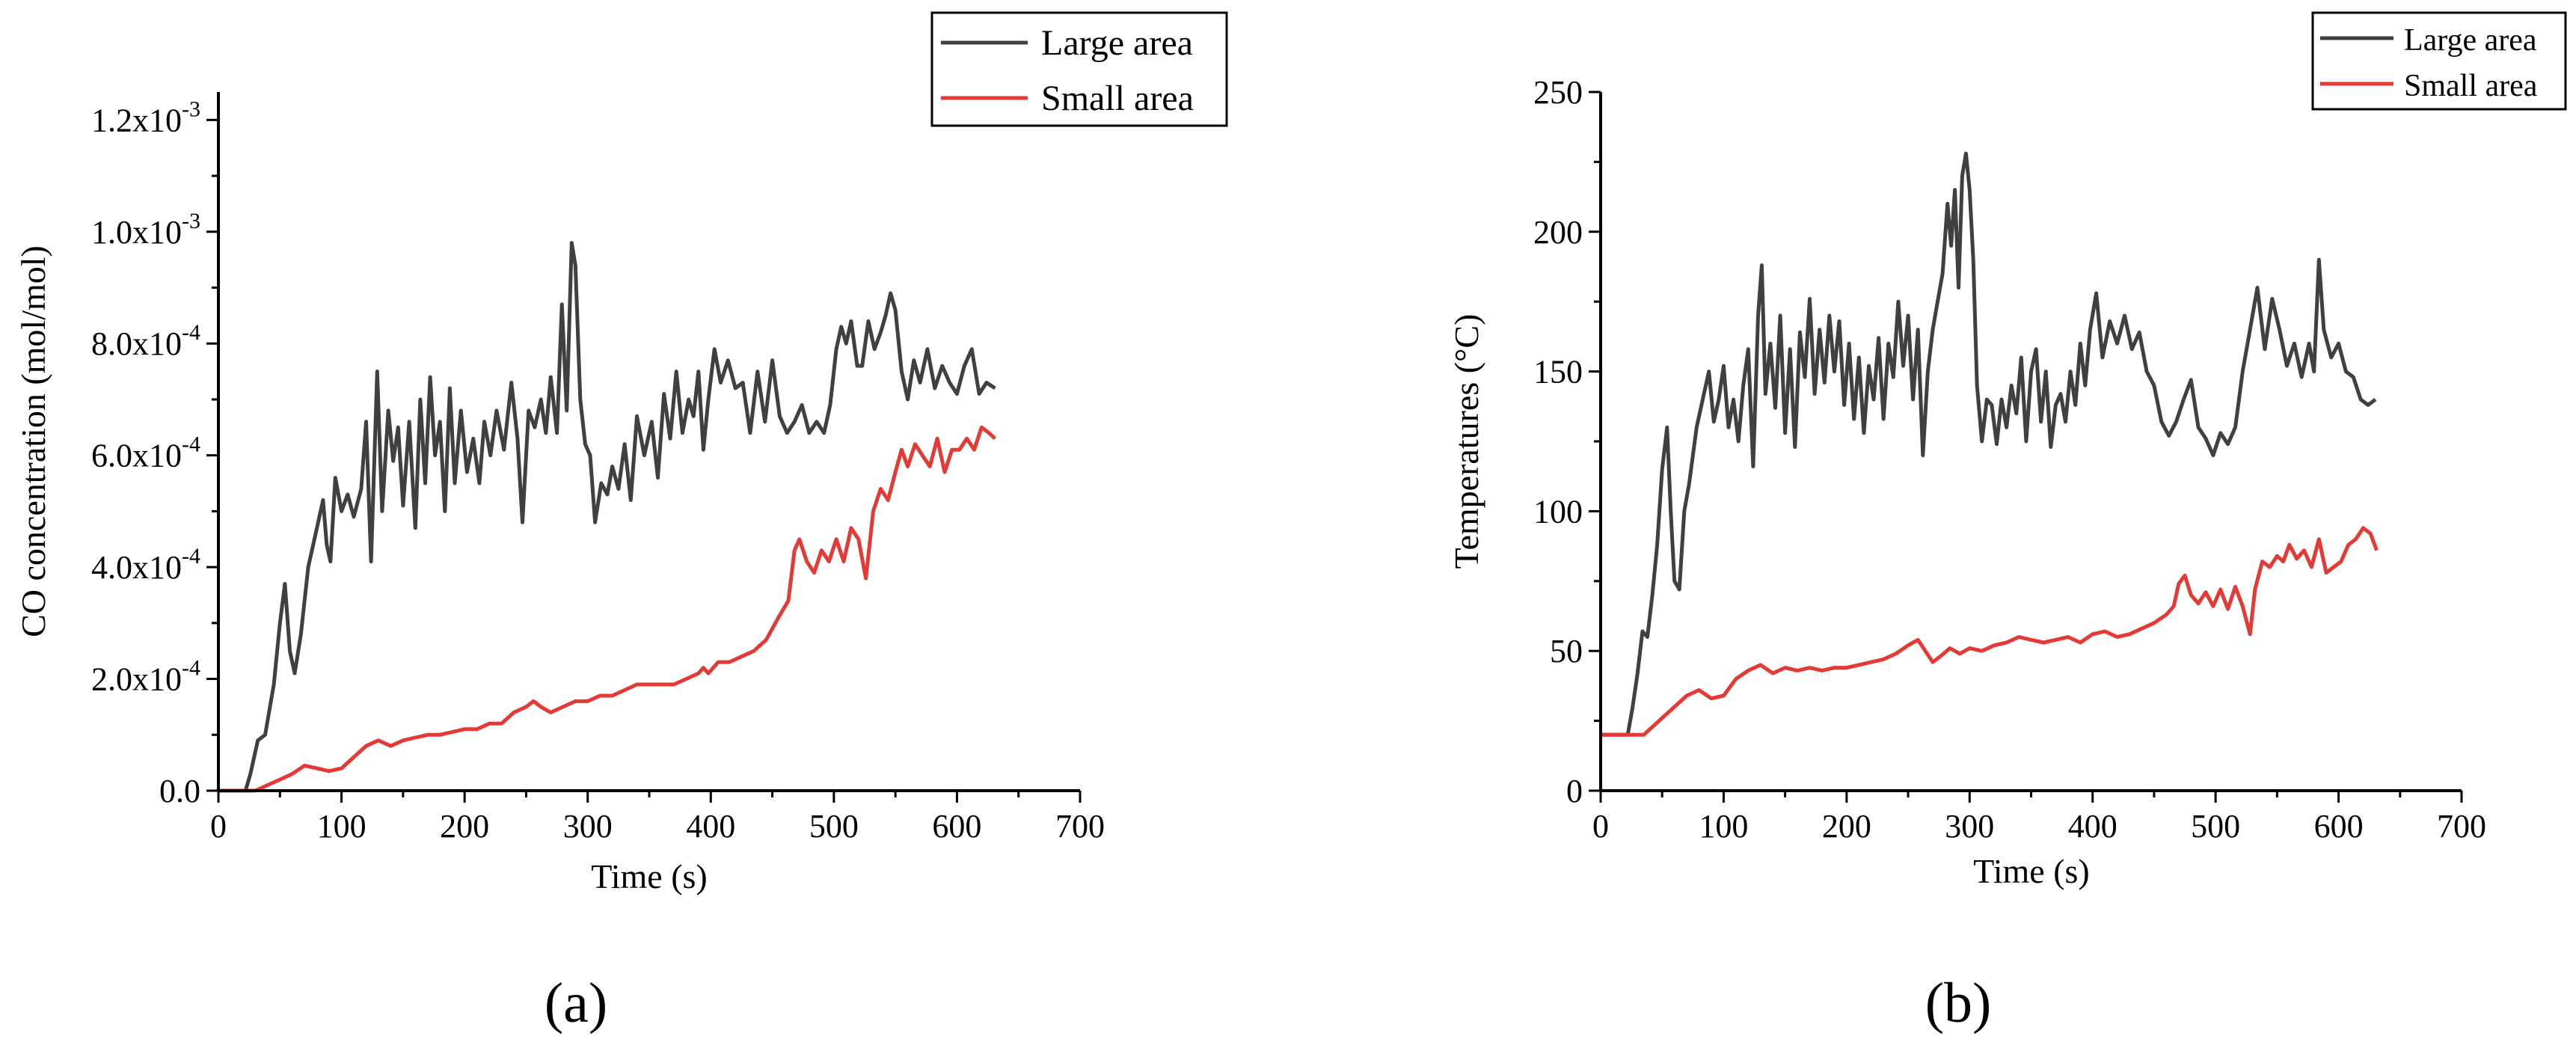  I want to click on panel-a-x-tick-label: 300, so click(588, 826).